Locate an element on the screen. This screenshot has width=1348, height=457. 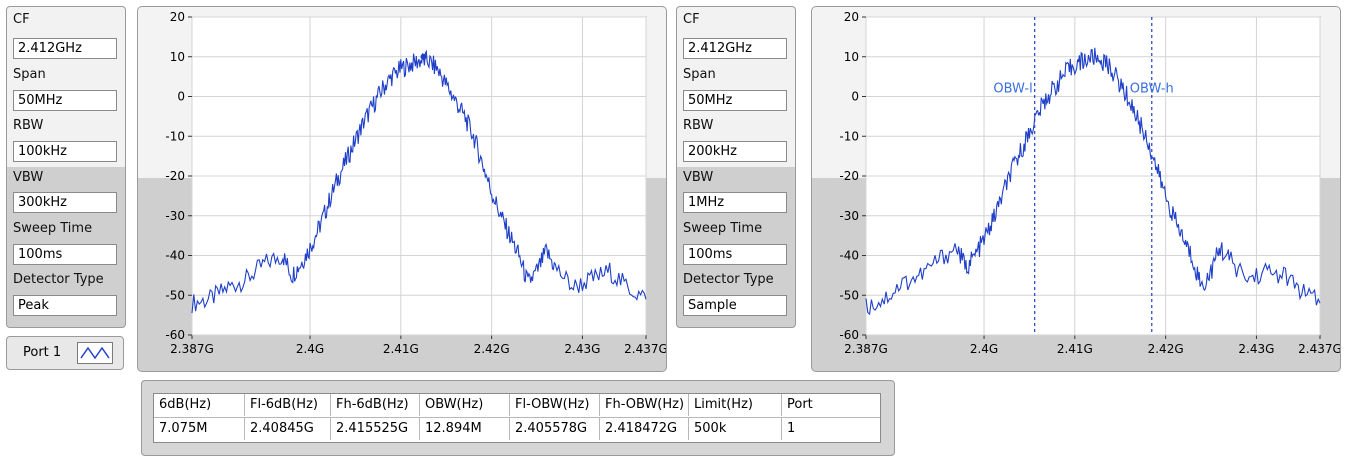
header-limit: Limit(Hz) is located at coordinates (735, 405).